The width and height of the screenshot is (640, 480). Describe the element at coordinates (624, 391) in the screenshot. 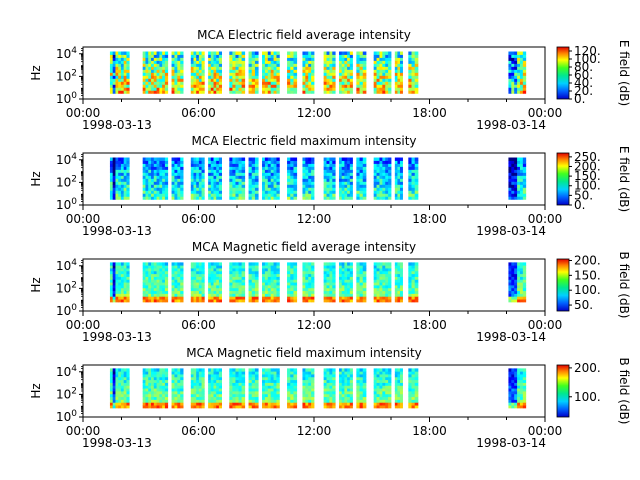

I see `colorbar-label: B field (dB)` at that location.